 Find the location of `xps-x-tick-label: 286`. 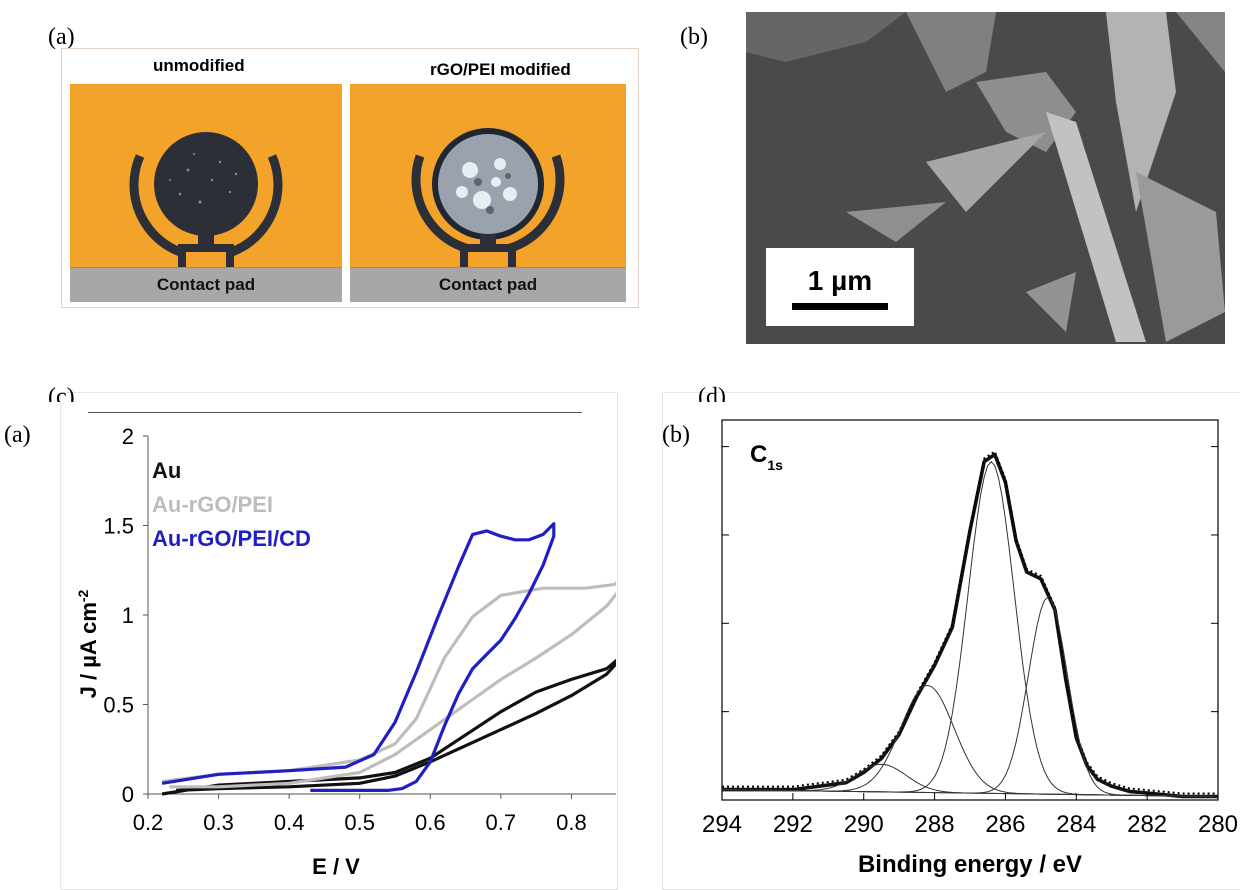

xps-x-tick-label: 286 is located at coordinates (1005, 824).